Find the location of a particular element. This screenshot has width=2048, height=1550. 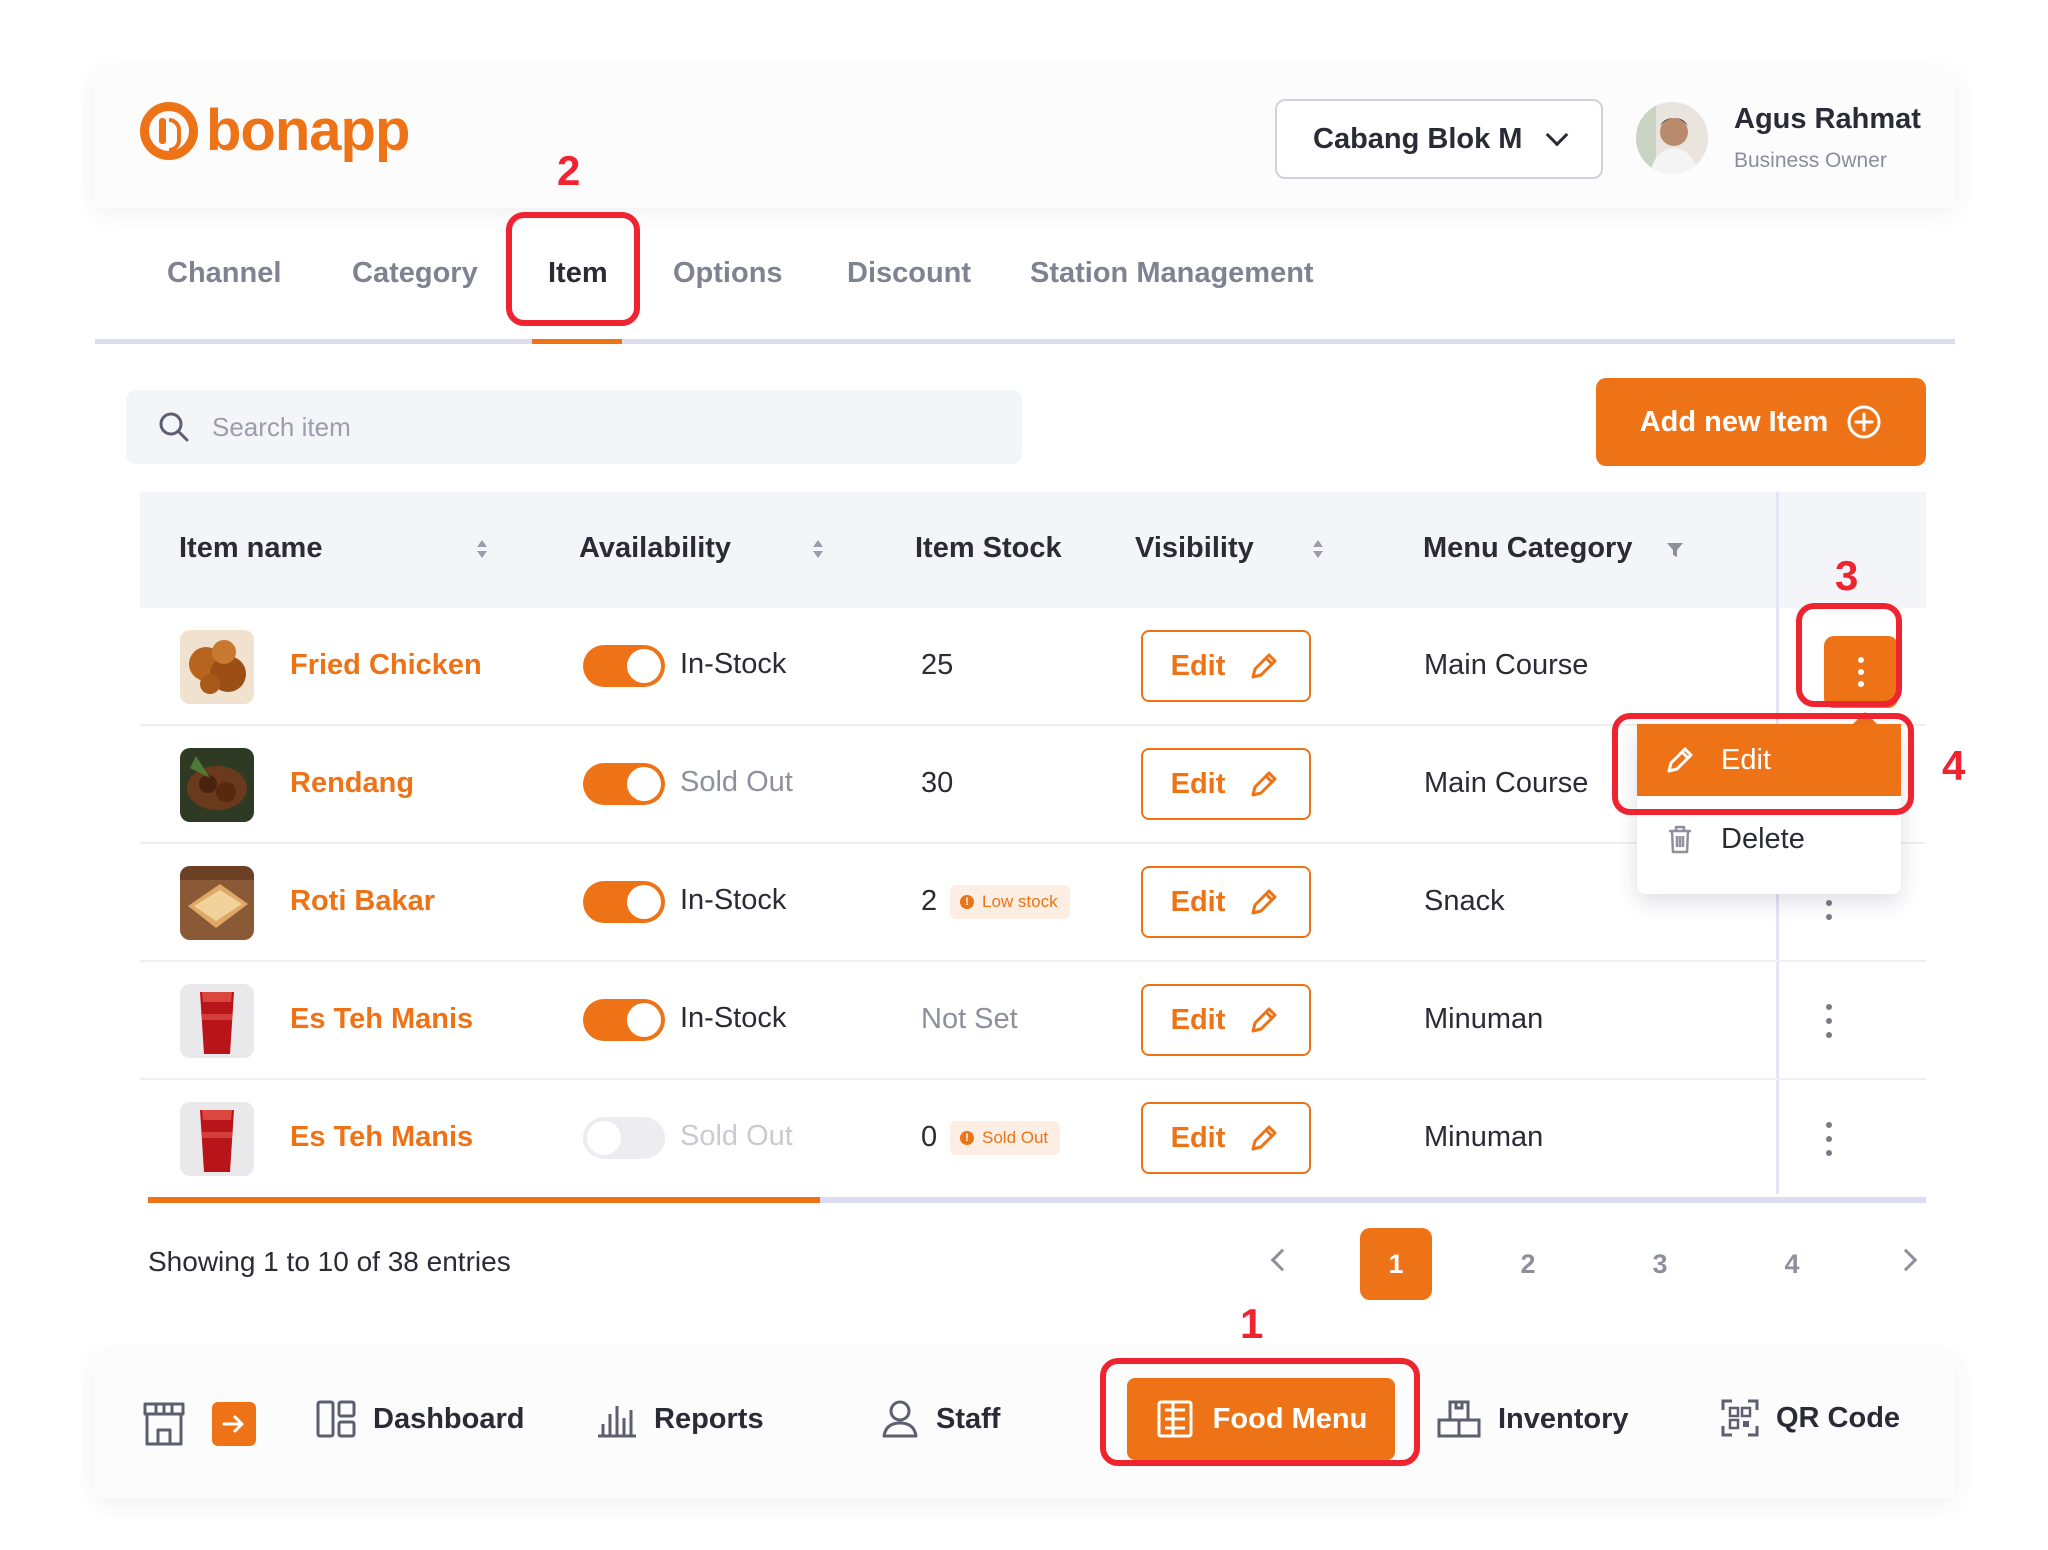

menu-delete-item: Delete is located at coordinates (1769, 839).